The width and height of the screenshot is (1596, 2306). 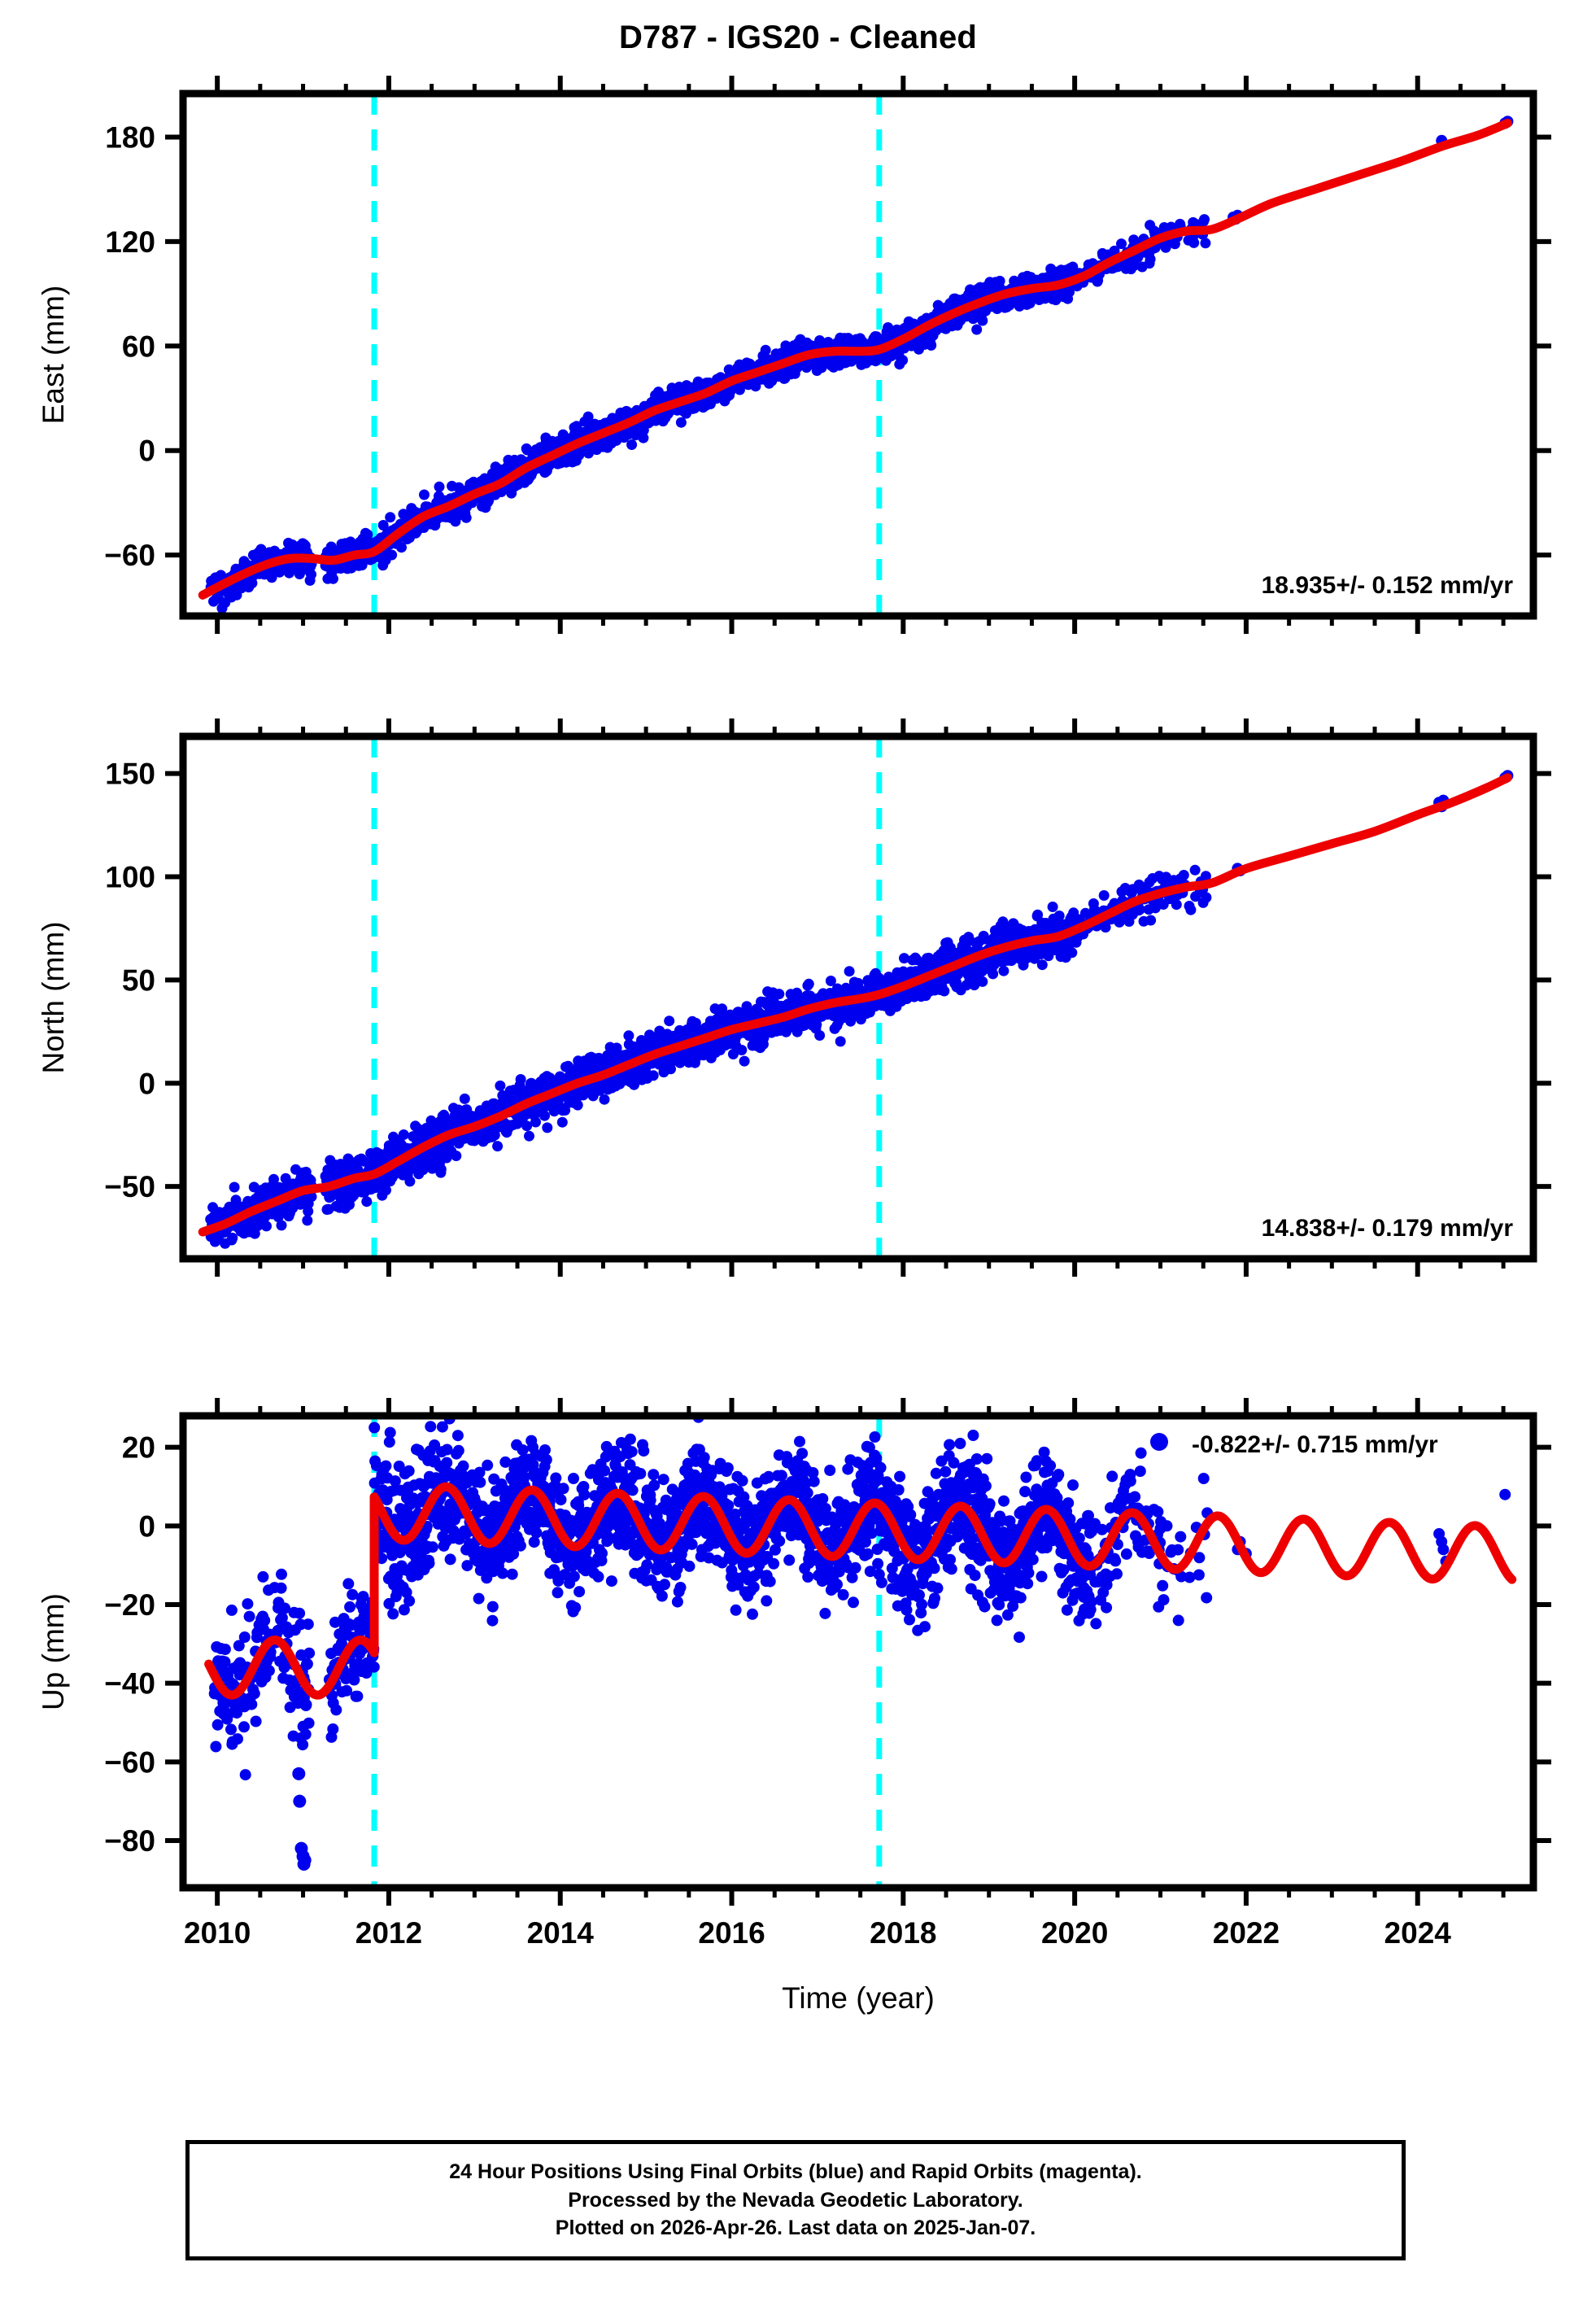 I want to click on scatter-points, so click(x=859, y=1598).